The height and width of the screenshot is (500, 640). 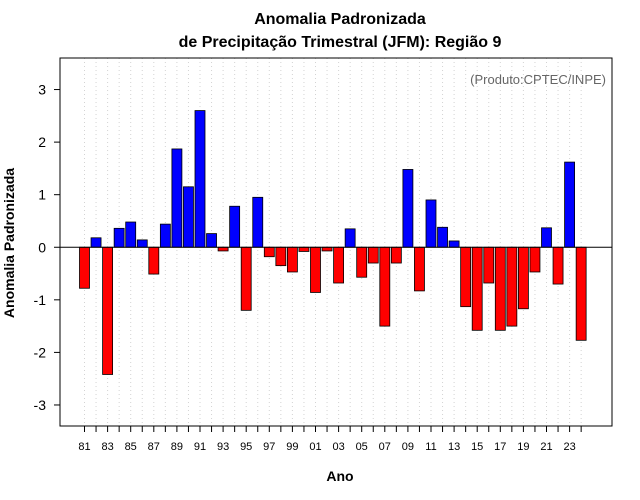 What do you see at coordinates (569, 447) in the screenshot?
I see `x-tick-label: 23` at bounding box center [569, 447].